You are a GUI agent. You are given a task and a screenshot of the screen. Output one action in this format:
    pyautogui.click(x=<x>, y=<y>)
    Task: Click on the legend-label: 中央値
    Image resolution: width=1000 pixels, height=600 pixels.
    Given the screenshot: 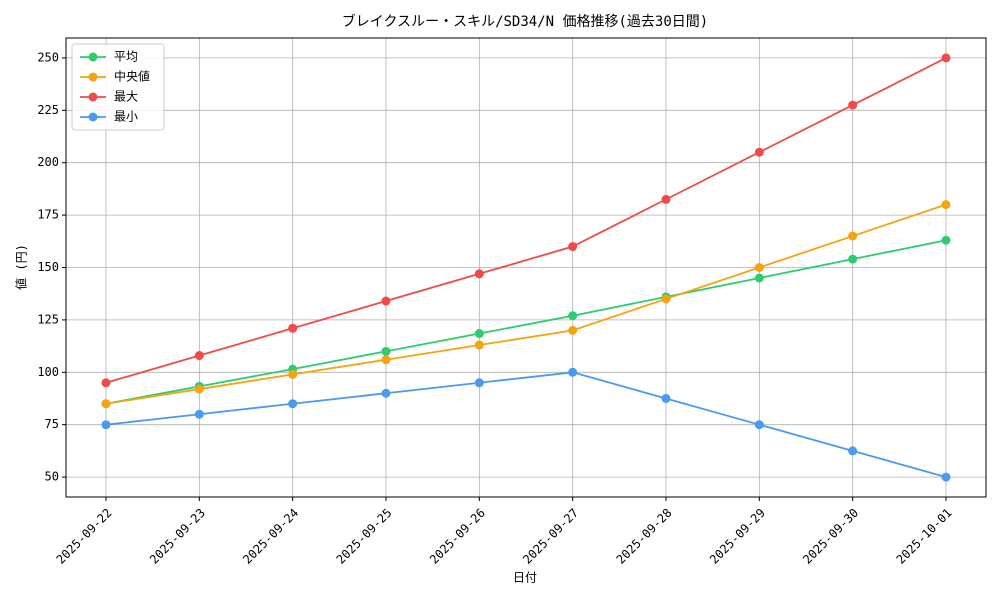 What is the action you would take?
    pyautogui.click(x=132, y=76)
    